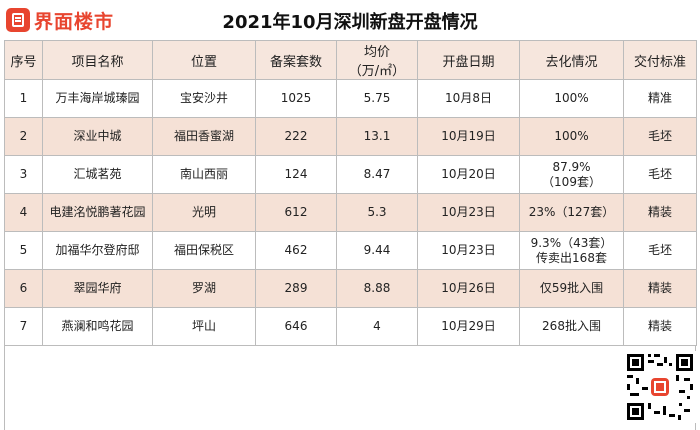  I want to click on col-sales-cell: 仅59批入围, so click(571, 288).